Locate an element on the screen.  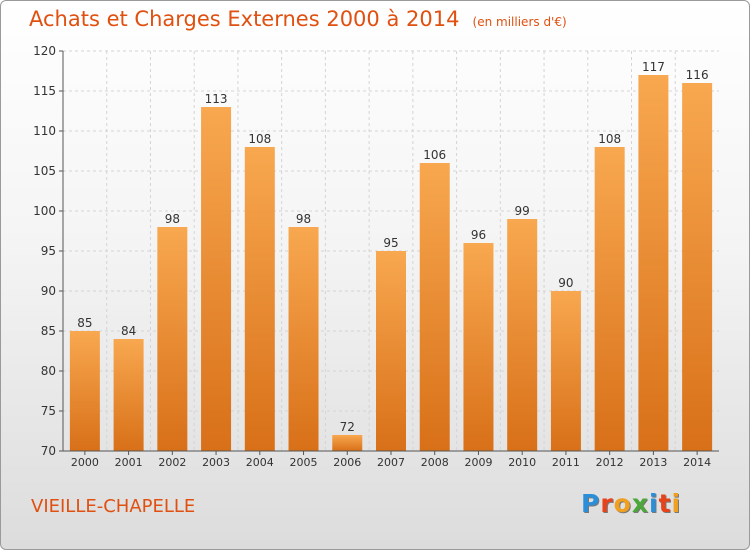
data-label: 99 is located at coordinates (522, 211).